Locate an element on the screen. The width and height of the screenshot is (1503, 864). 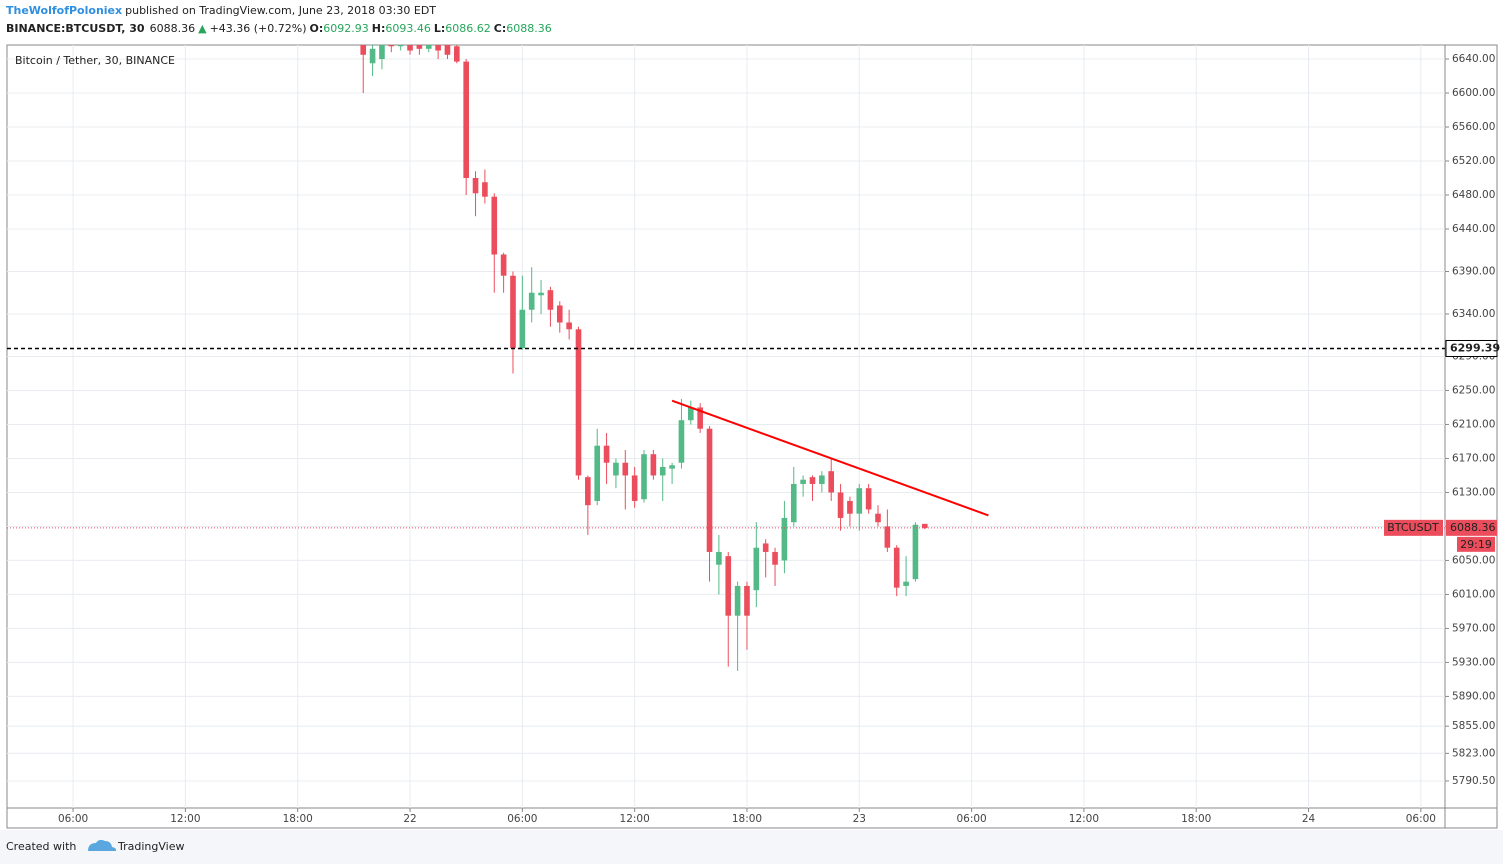
logo-icon is located at coordinates (102, 845).